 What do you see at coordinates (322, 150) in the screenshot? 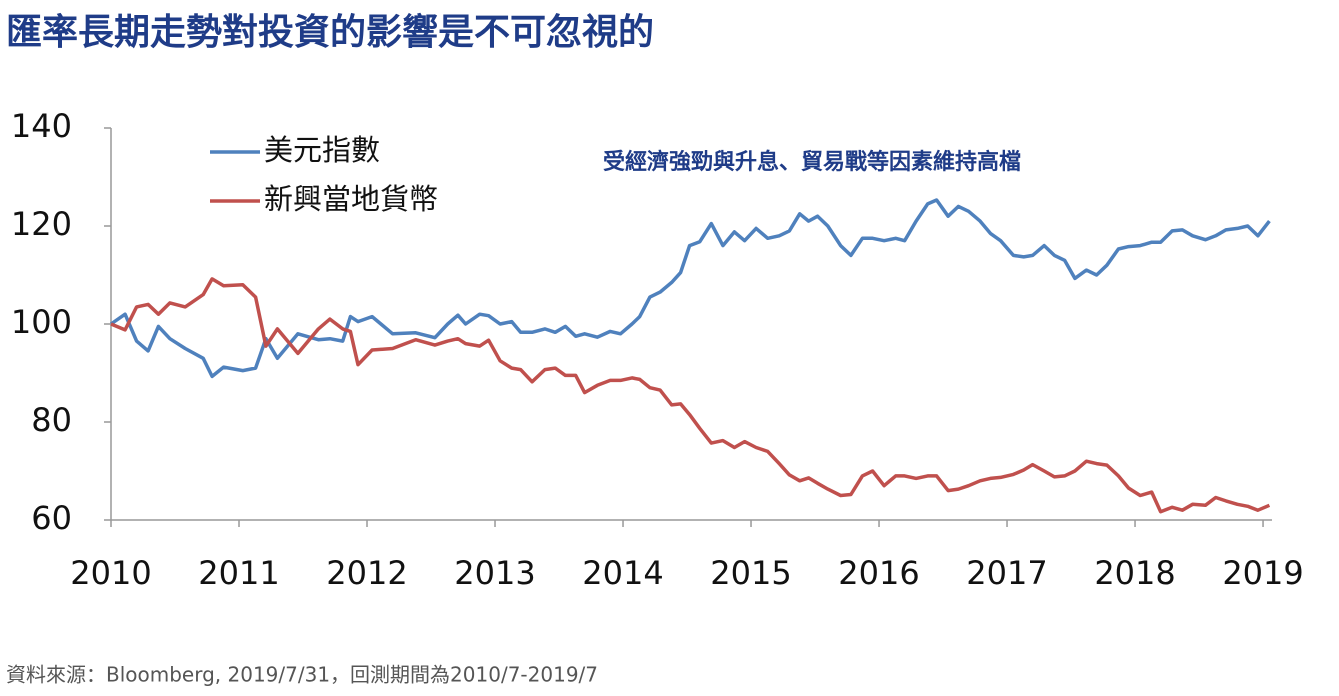
I see `legend-label: 美元指數` at bounding box center [322, 150].